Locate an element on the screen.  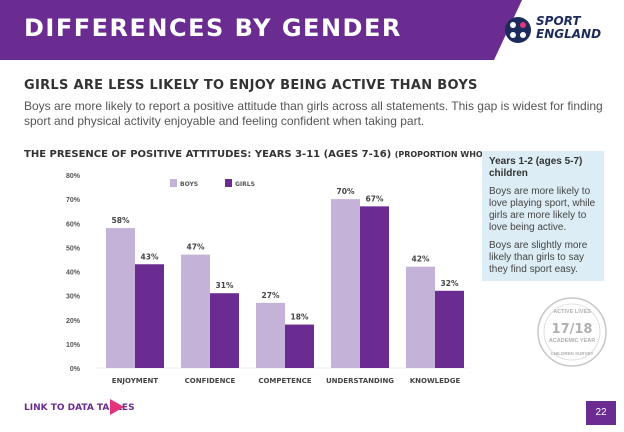
badge-year-text: 17/18 is located at coordinates (572, 329).